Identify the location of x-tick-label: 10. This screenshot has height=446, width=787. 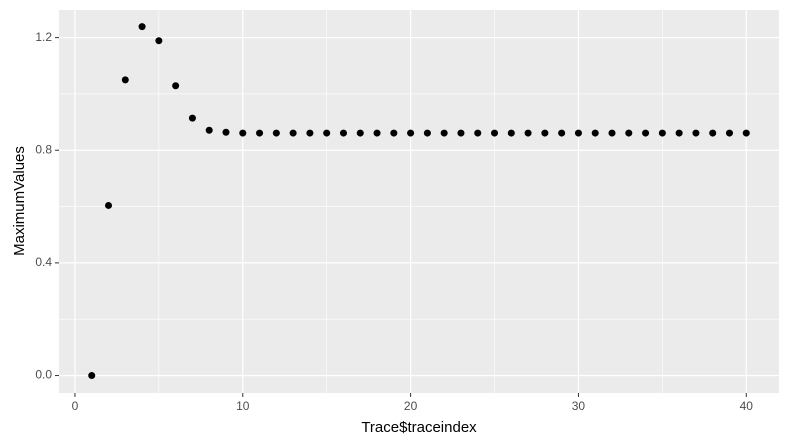
(243, 406).